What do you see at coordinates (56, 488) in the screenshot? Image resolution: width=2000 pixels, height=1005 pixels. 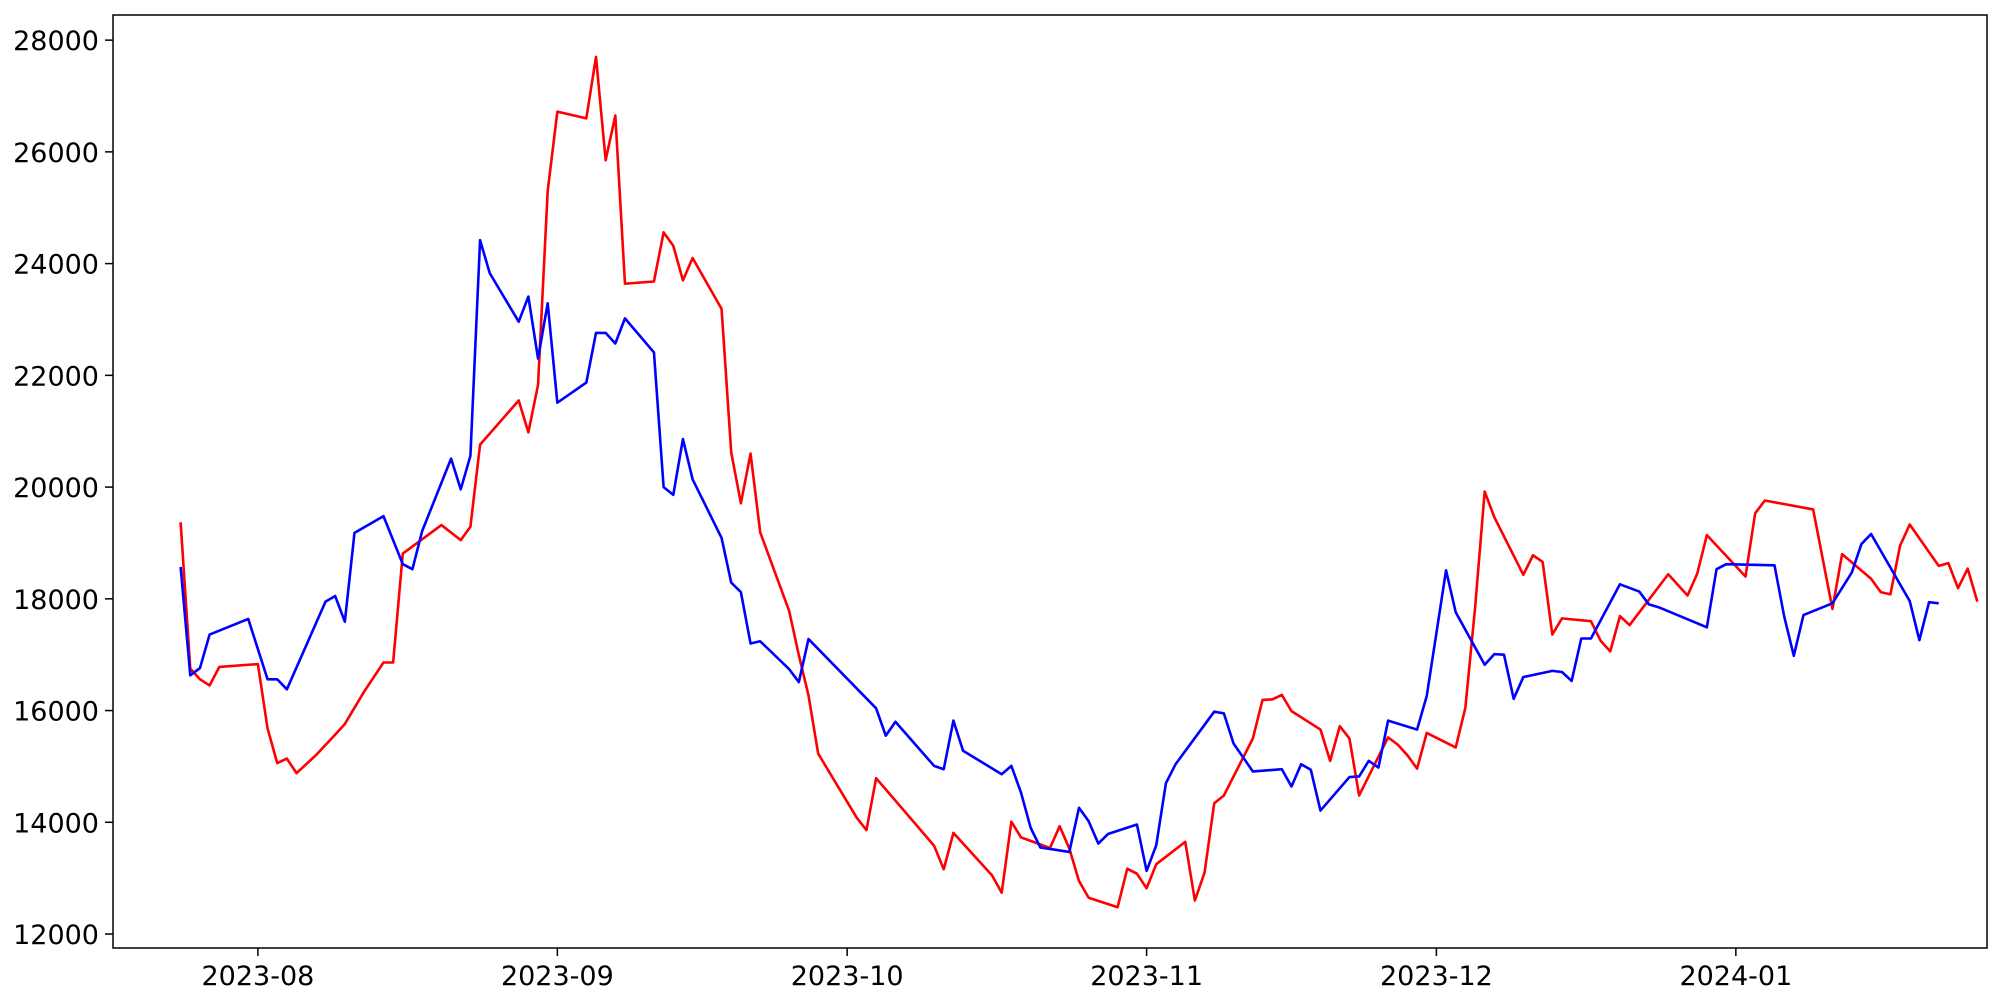 I see `y-tick-label: 20000` at bounding box center [56, 488].